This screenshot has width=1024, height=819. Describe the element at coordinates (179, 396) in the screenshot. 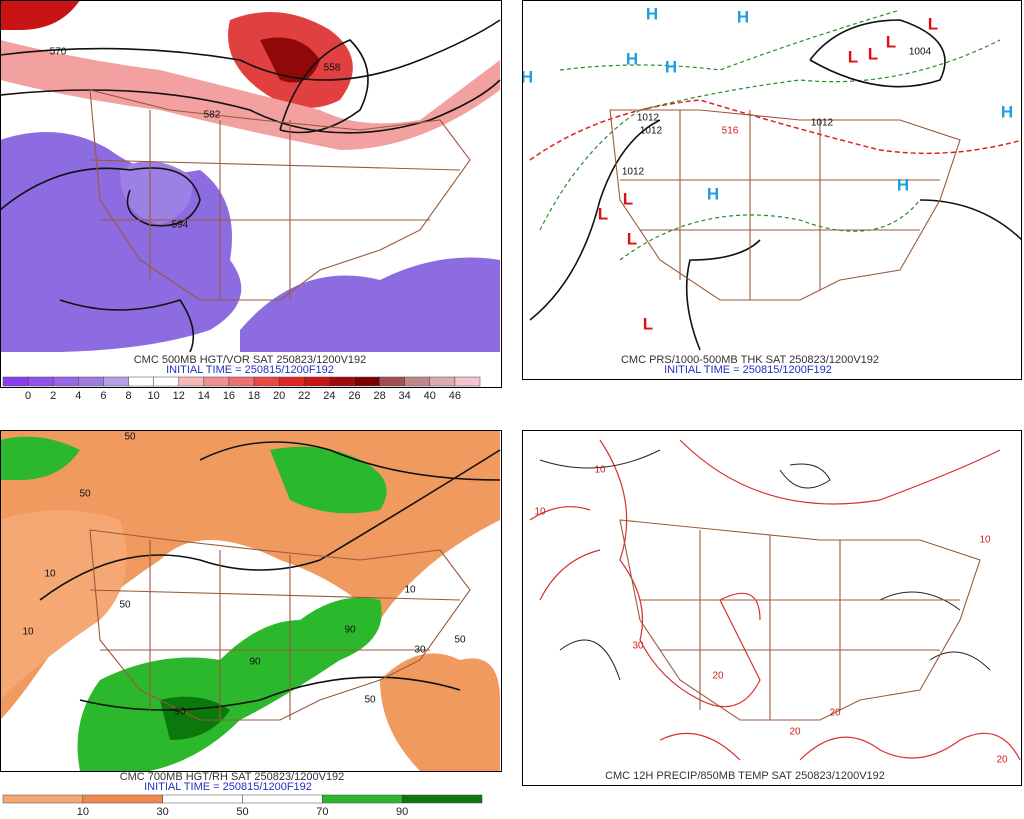

I see `colorbar-label: 12` at that location.